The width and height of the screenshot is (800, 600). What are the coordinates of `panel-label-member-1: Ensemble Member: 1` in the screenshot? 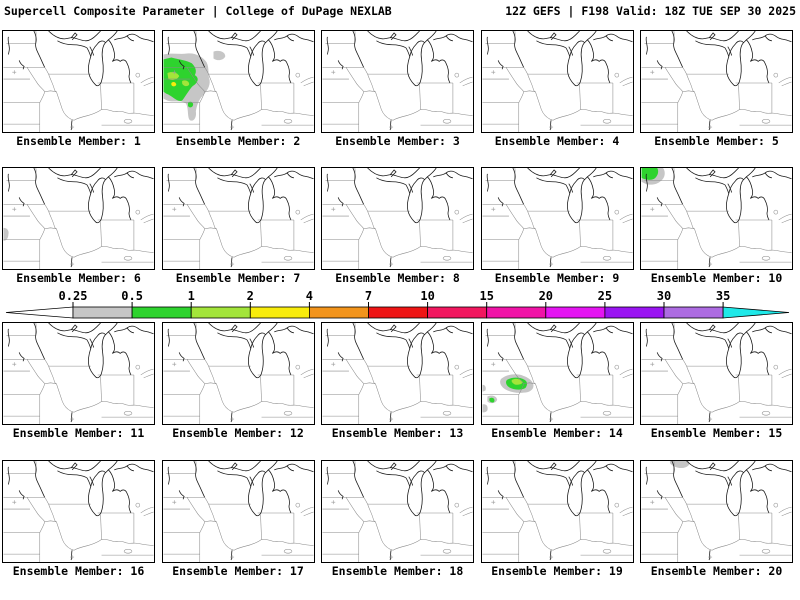 It's located at (78, 141).